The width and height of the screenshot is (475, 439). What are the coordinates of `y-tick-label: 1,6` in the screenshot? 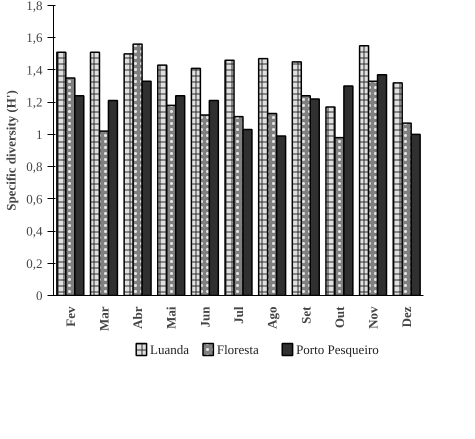 It's located at (34, 38).